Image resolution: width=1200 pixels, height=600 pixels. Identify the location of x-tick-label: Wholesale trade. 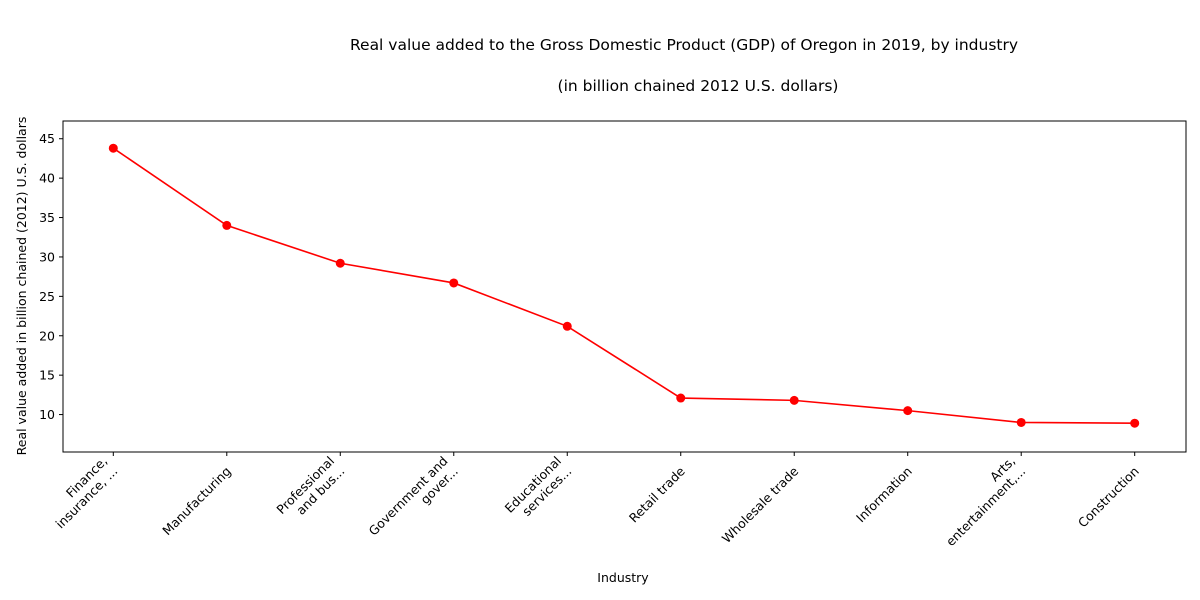
(760, 504).